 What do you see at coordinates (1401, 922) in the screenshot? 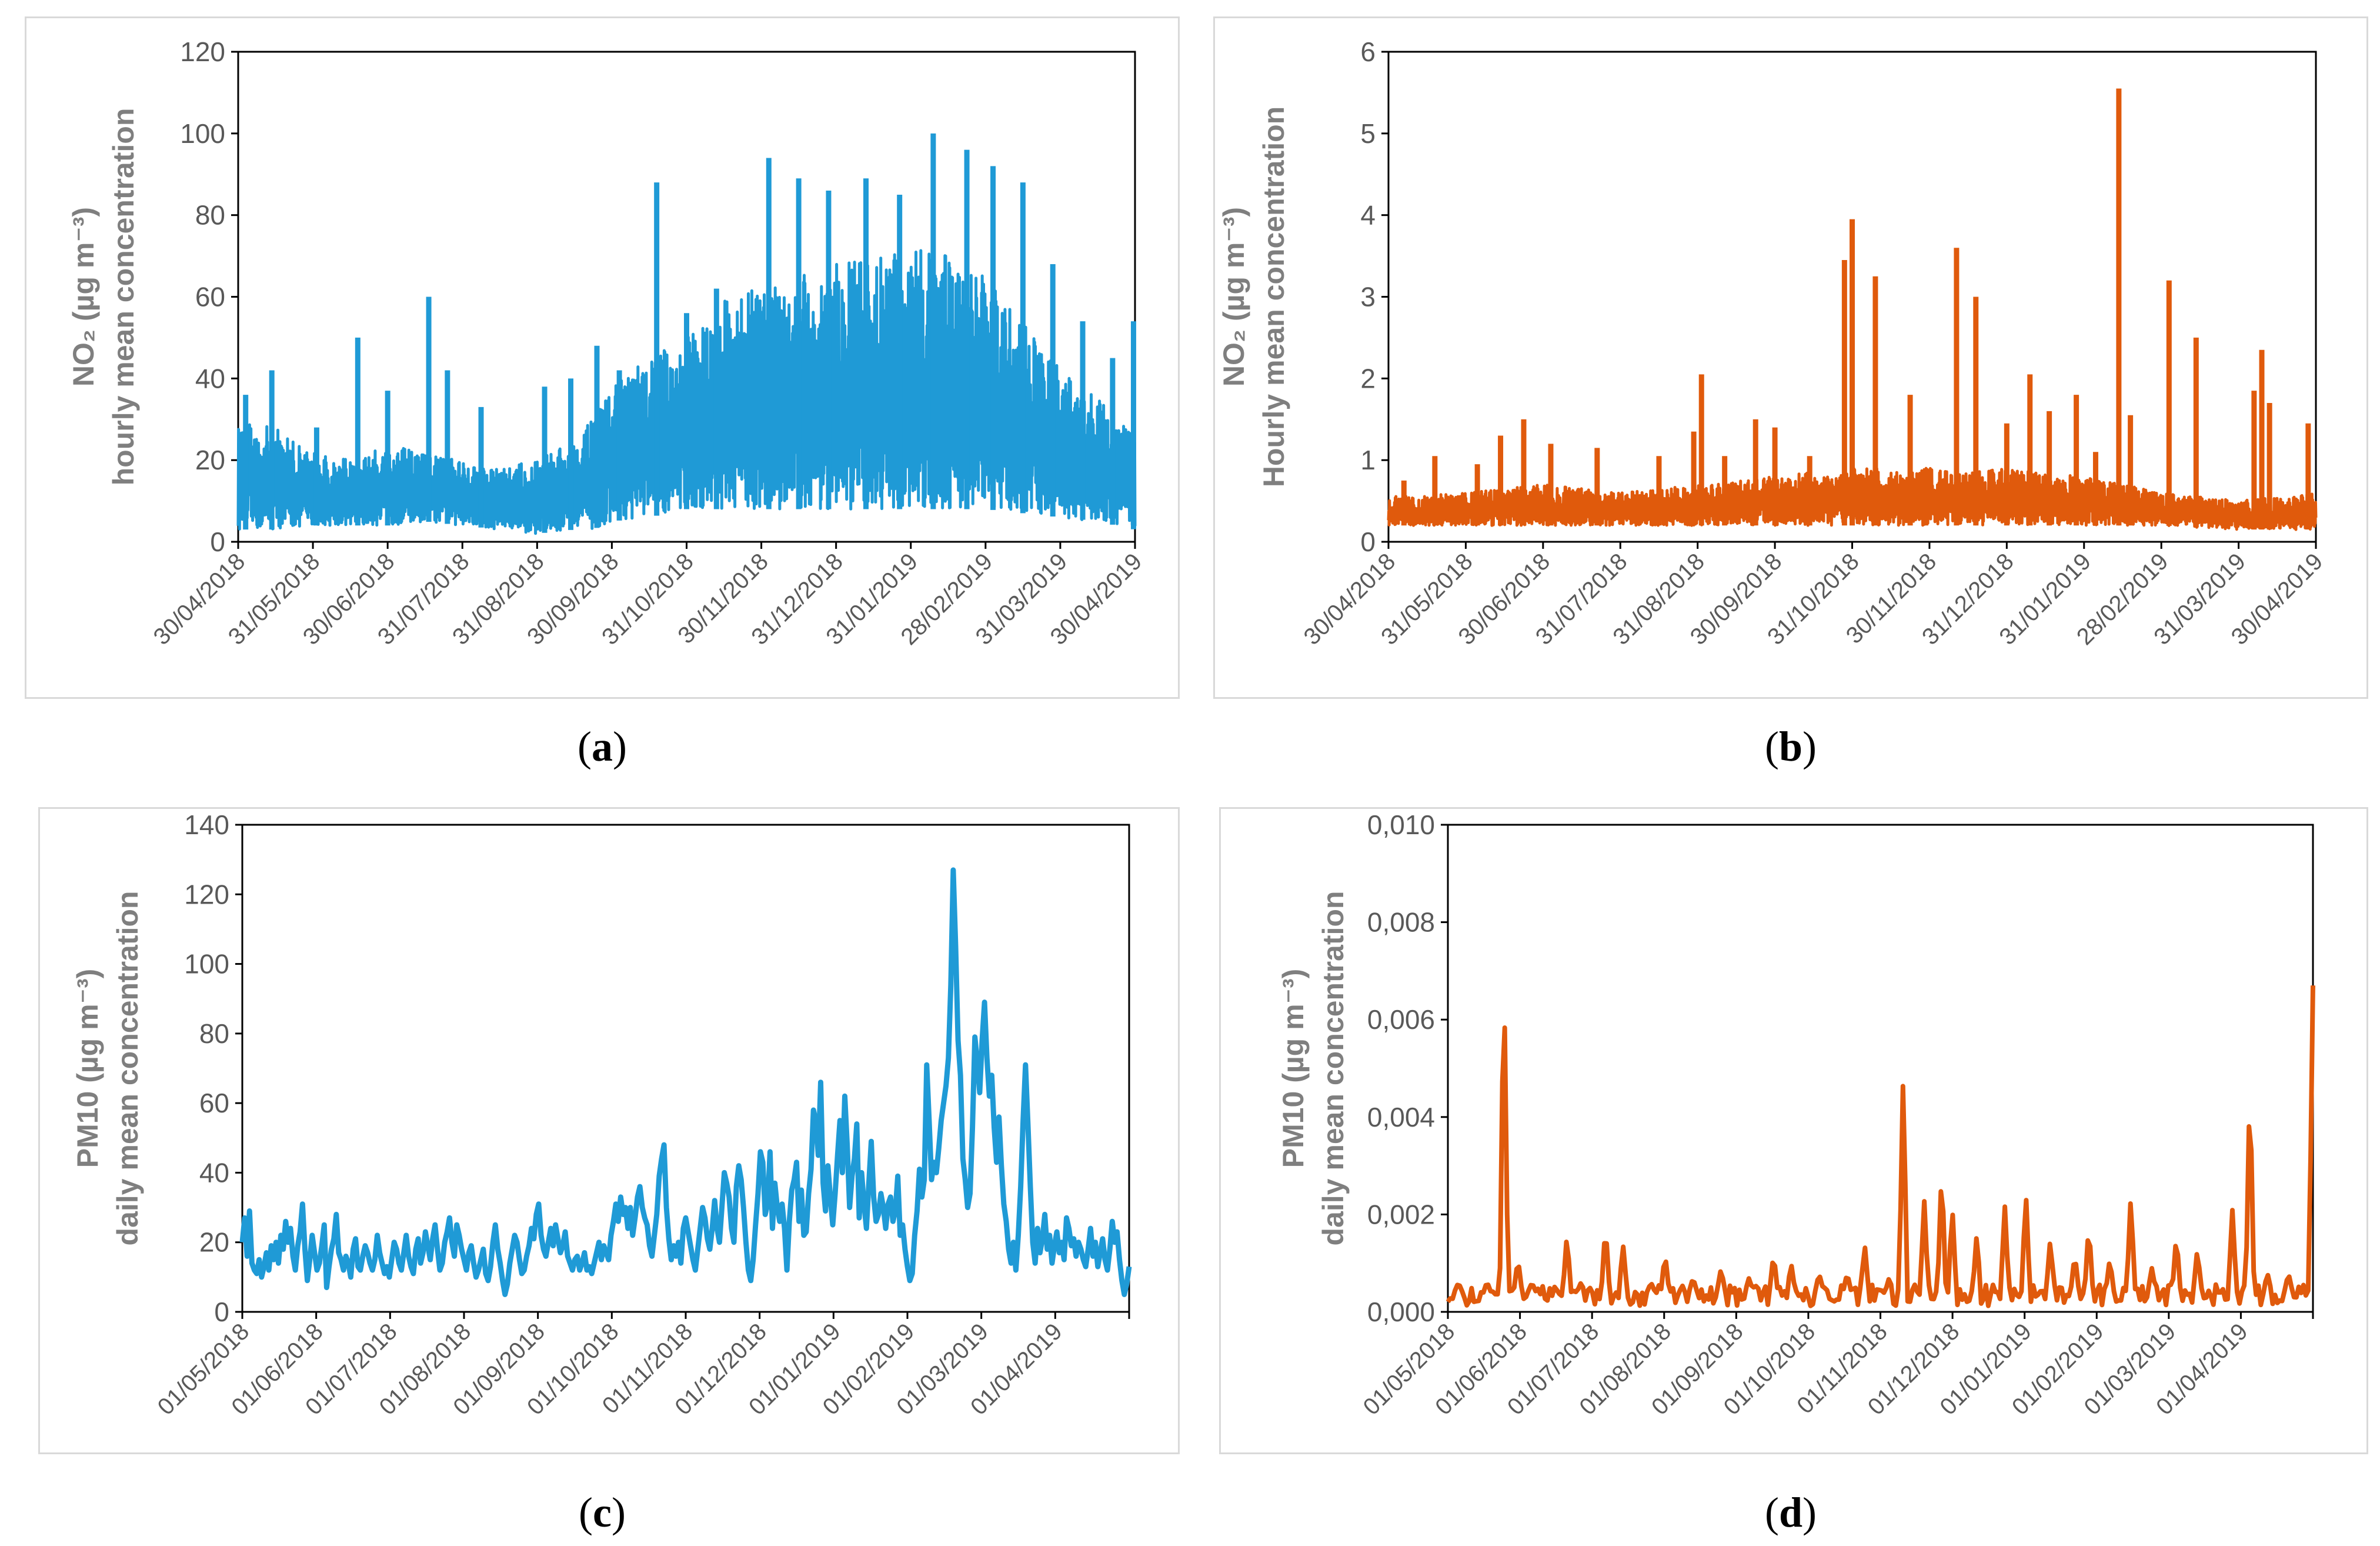
I see `y-tick-label: 0,008` at bounding box center [1401, 922].